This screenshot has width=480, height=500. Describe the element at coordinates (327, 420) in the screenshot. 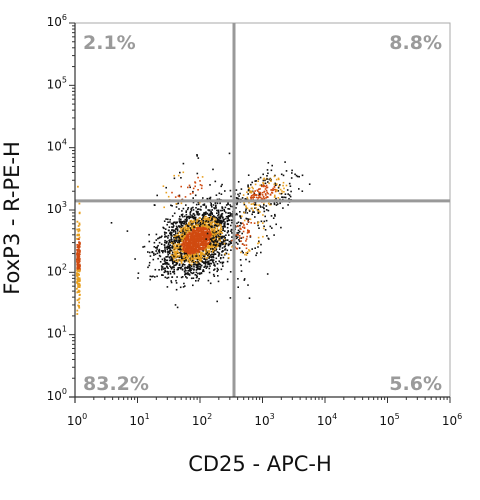

I see `x-tick-label: 10⁴` at that location.